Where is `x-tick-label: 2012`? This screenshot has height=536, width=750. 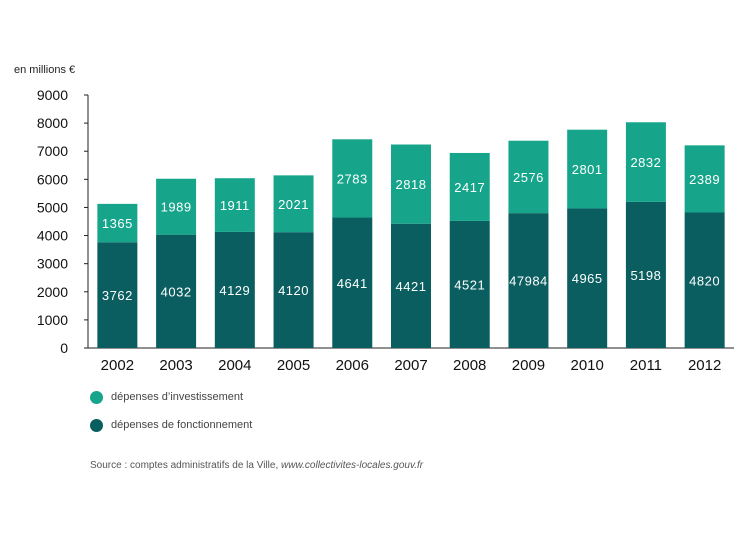 x-tick-label: 2012 is located at coordinates (704, 365).